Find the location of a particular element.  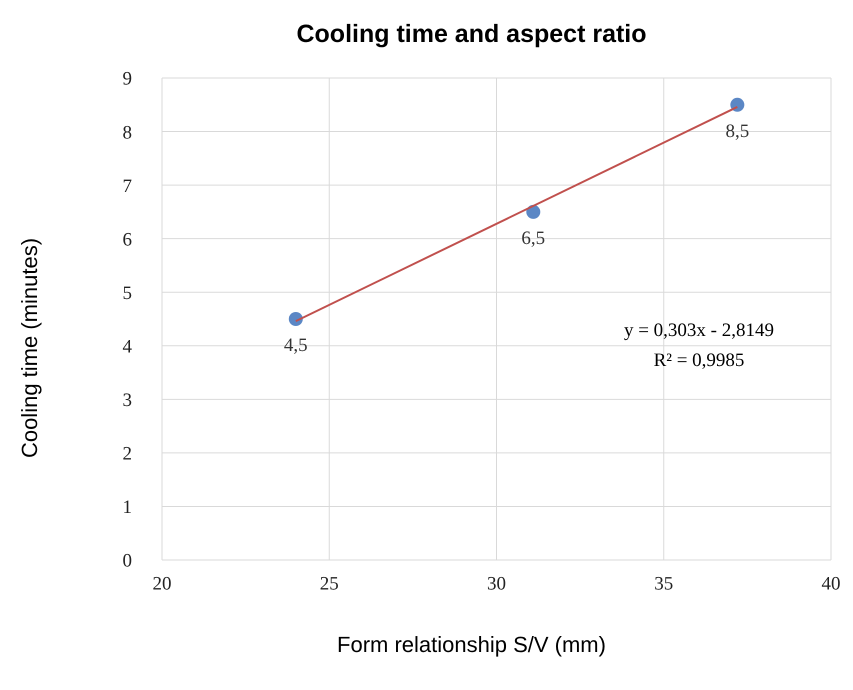

x-tick-label: 40 is located at coordinates (831, 583).